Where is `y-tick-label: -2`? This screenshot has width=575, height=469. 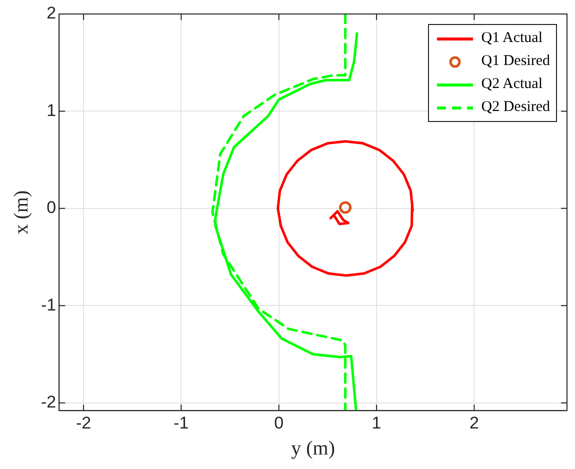
y-tick-label: -2 is located at coordinates (48, 402).